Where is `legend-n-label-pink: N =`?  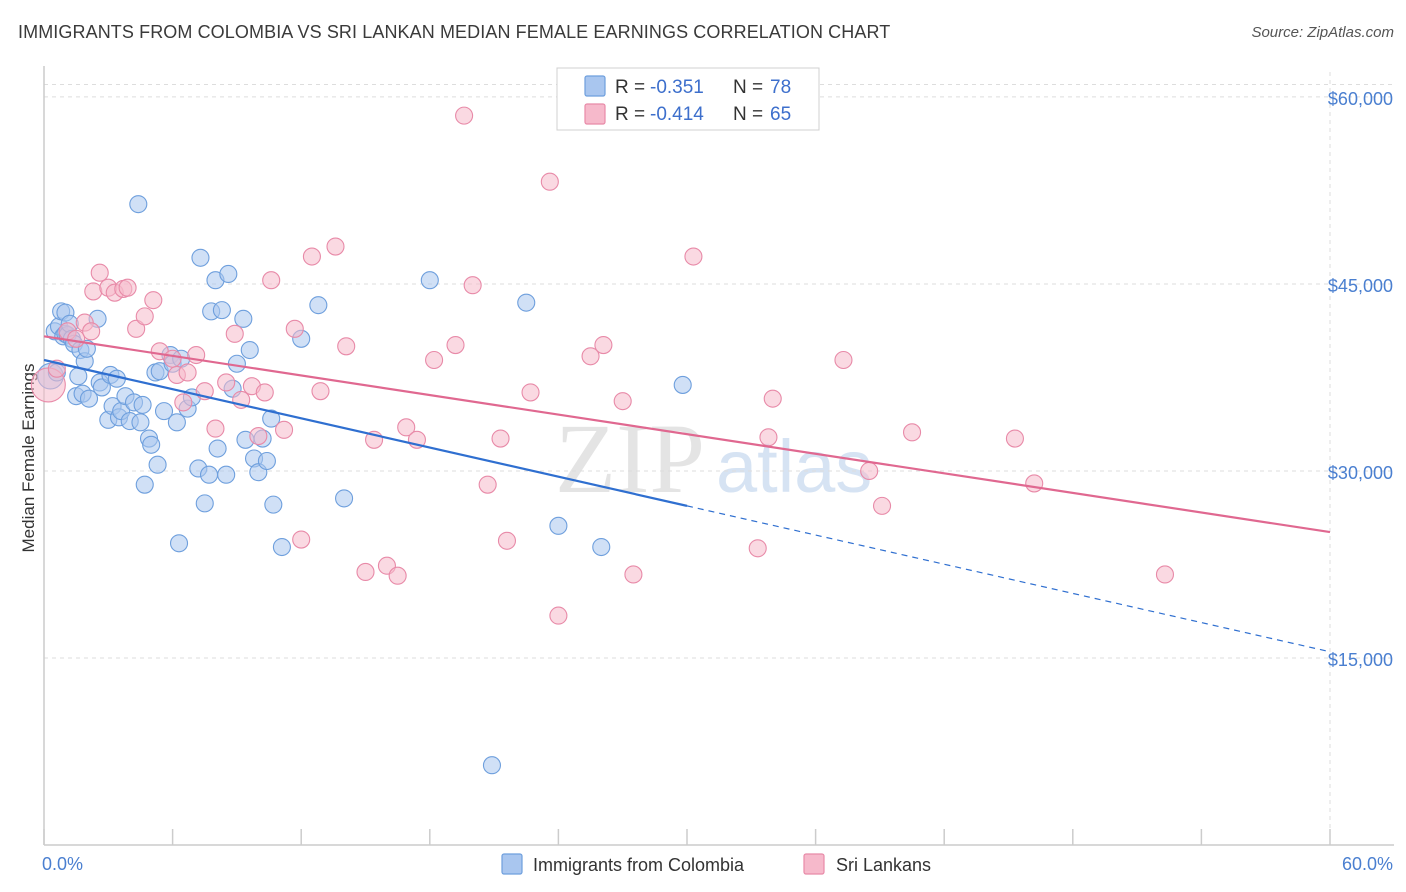 legend-n-label-pink: N = is located at coordinates (748, 114).